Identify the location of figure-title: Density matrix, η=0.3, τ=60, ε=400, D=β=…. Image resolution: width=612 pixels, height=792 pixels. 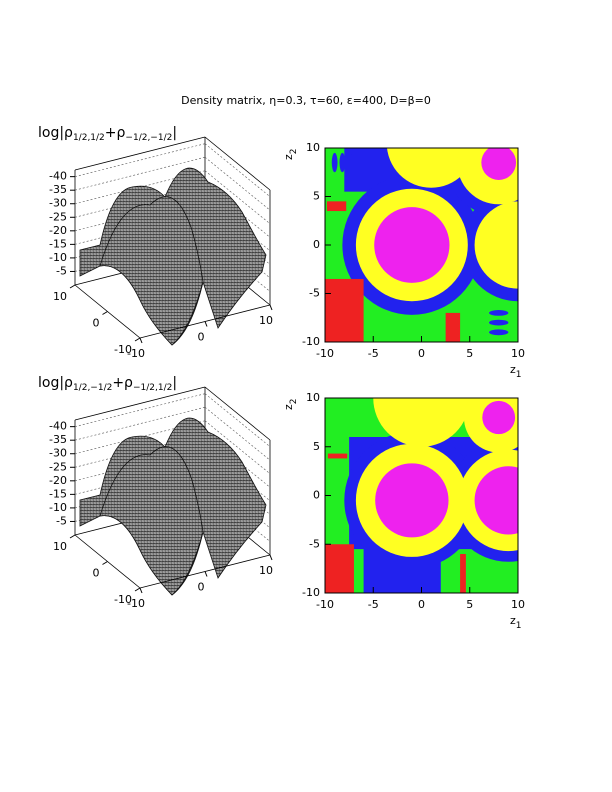
(306, 100).